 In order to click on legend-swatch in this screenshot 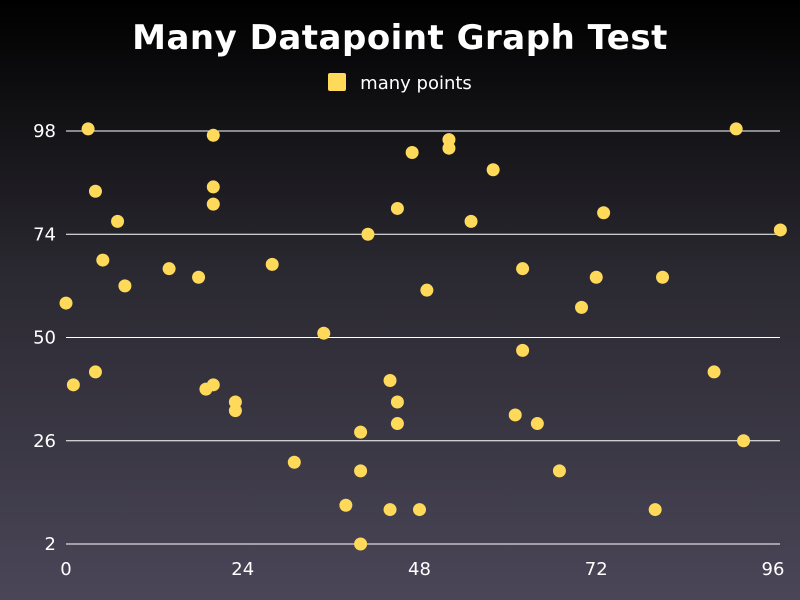, I will do `click(337, 82)`.